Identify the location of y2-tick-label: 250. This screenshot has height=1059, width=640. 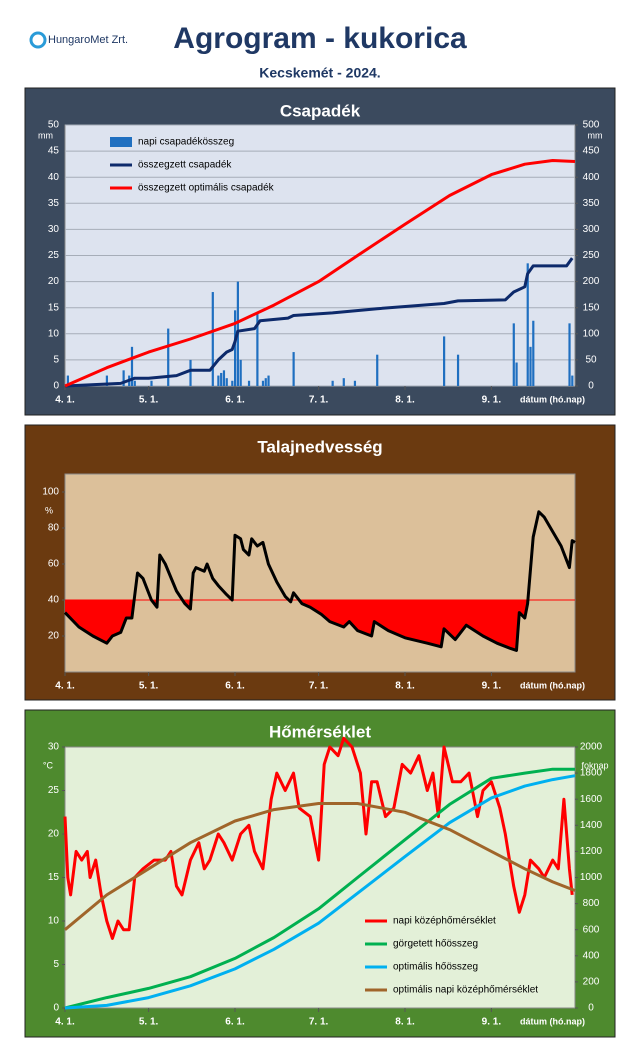
(591, 255).